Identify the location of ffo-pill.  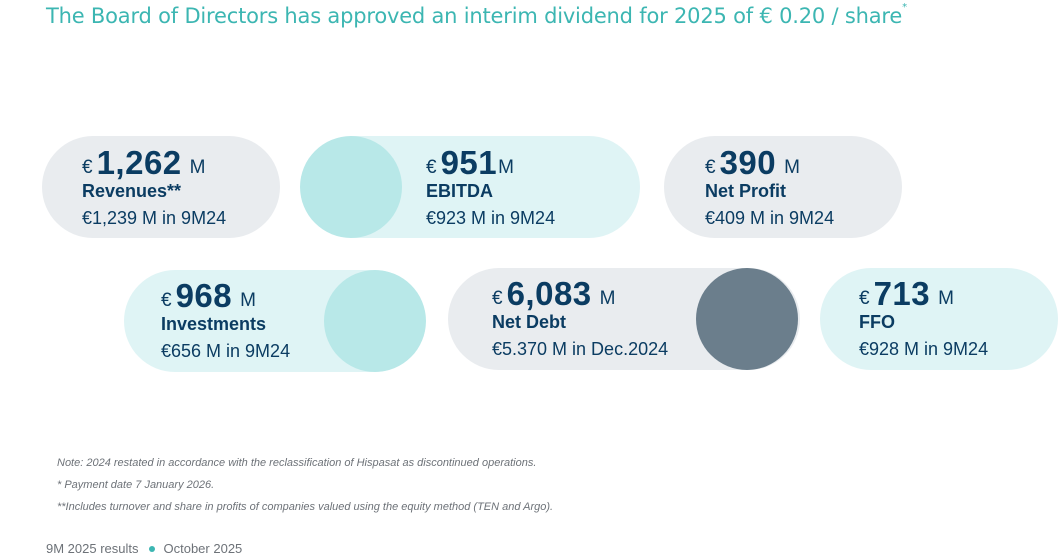
(939, 319).